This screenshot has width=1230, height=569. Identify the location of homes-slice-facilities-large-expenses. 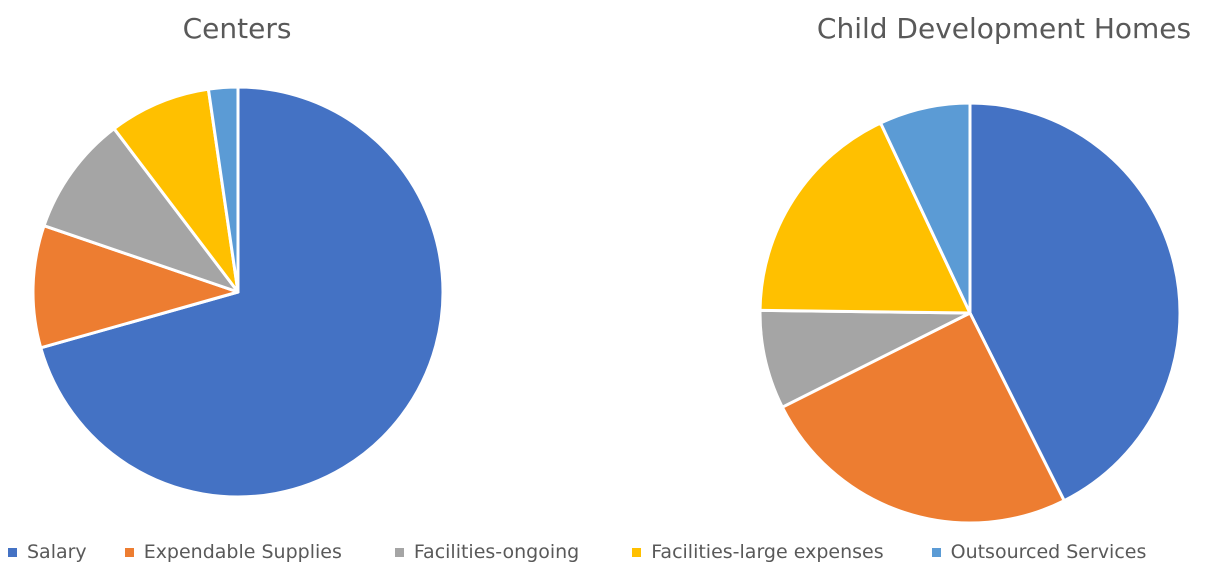
(865, 218).